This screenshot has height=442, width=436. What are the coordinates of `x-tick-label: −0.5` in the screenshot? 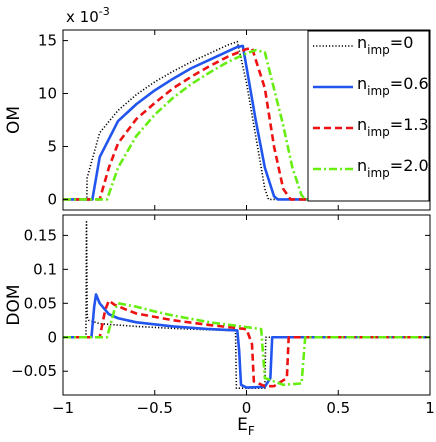 It's located at (155, 408).